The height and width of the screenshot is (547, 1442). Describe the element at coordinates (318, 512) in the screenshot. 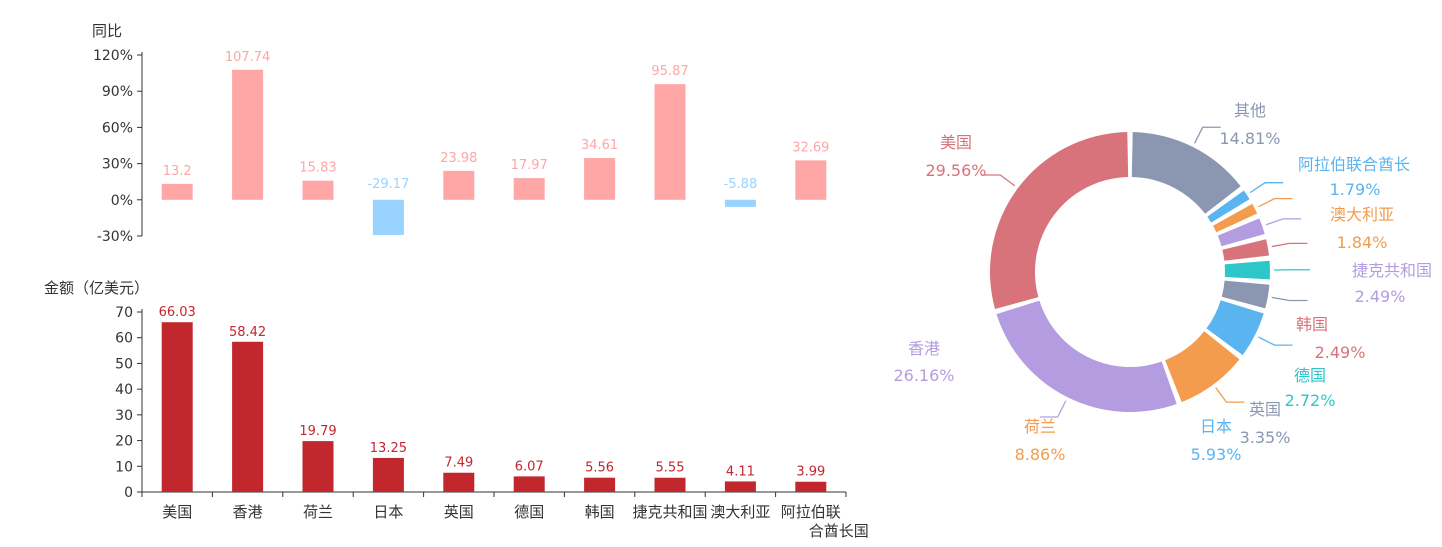

I see `x-tick-label: 荷兰` at that location.